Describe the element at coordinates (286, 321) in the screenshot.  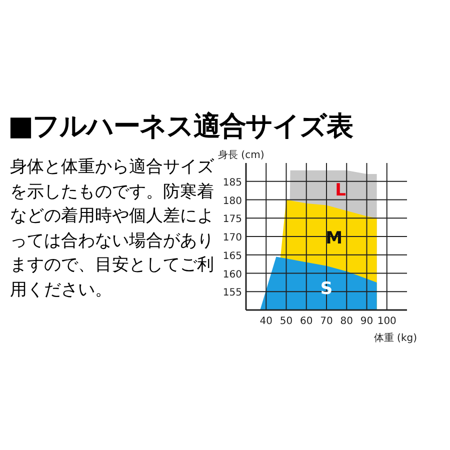
I see `x-tick-label: 50` at that location.